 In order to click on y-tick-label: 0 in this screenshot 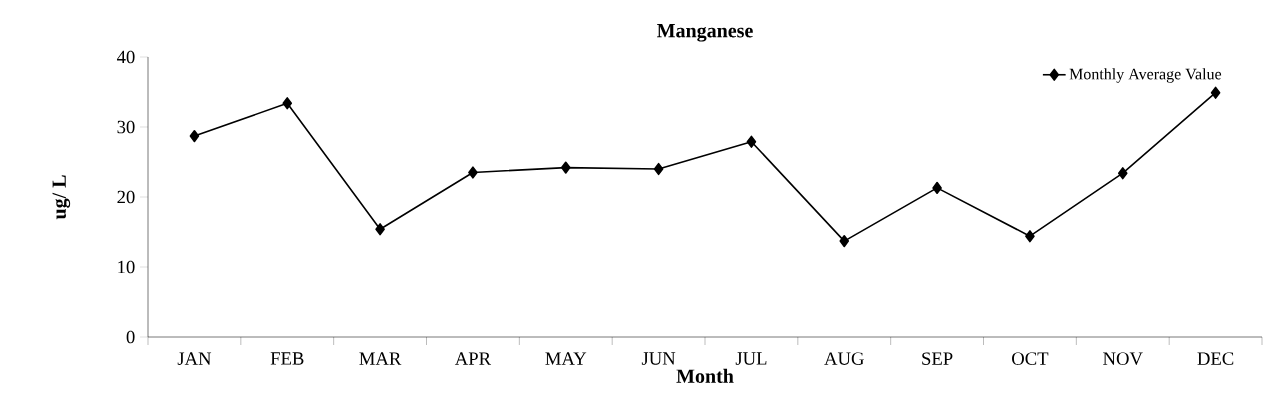, I will do `click(130, 337)`.